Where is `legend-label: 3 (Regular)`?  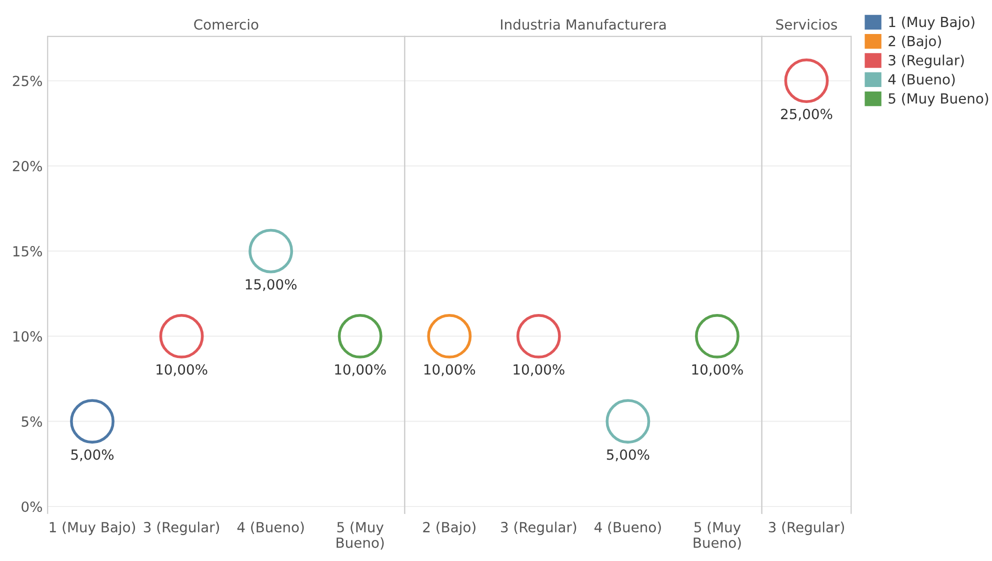 legend-label: 3 (Regular) is located at coordinates (926, 61).